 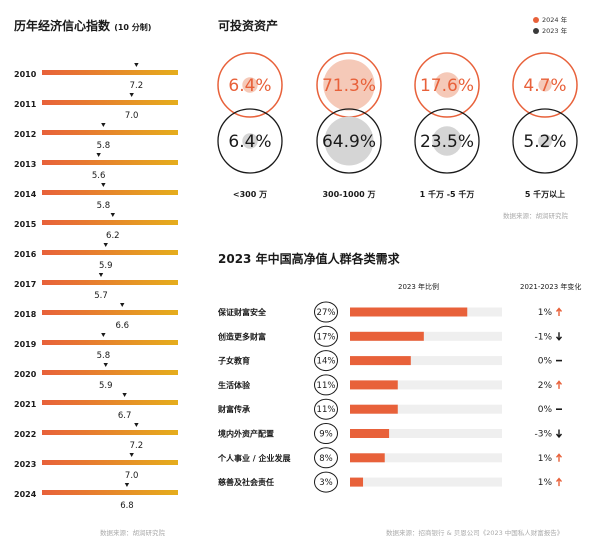 What do you see at coordinates (536, 31) in the screenshot?
I see `legend-swatch-2023` at bounding box center [536, 31].